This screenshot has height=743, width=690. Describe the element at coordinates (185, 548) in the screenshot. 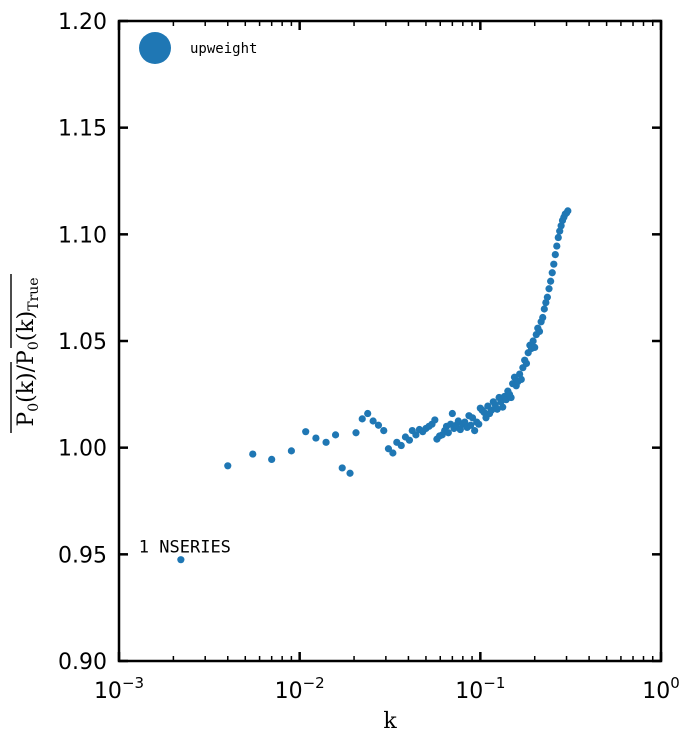

I see `annotation-label: 1 NSERIES` at that location.